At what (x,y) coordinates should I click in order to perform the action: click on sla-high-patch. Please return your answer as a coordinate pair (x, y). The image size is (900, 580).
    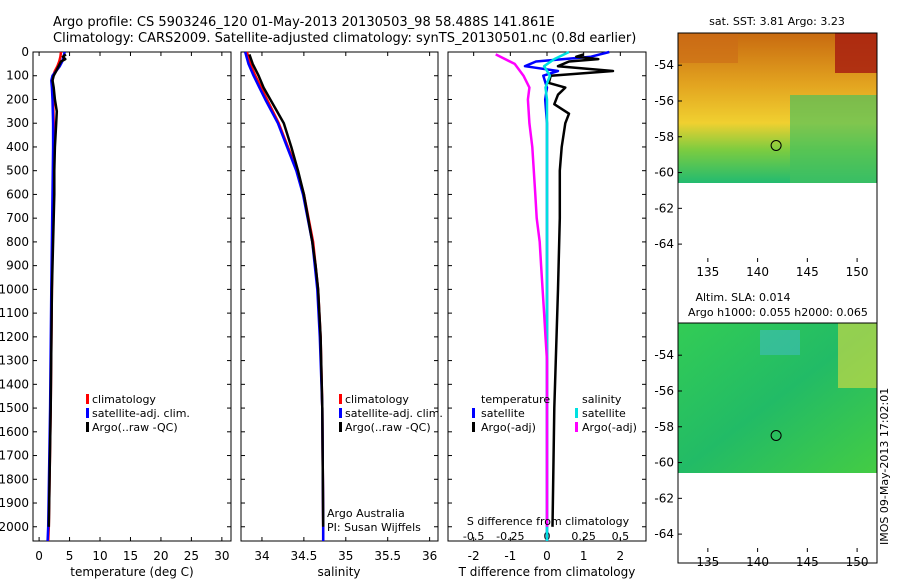
    Looking at the image, I should click on (857, 355).